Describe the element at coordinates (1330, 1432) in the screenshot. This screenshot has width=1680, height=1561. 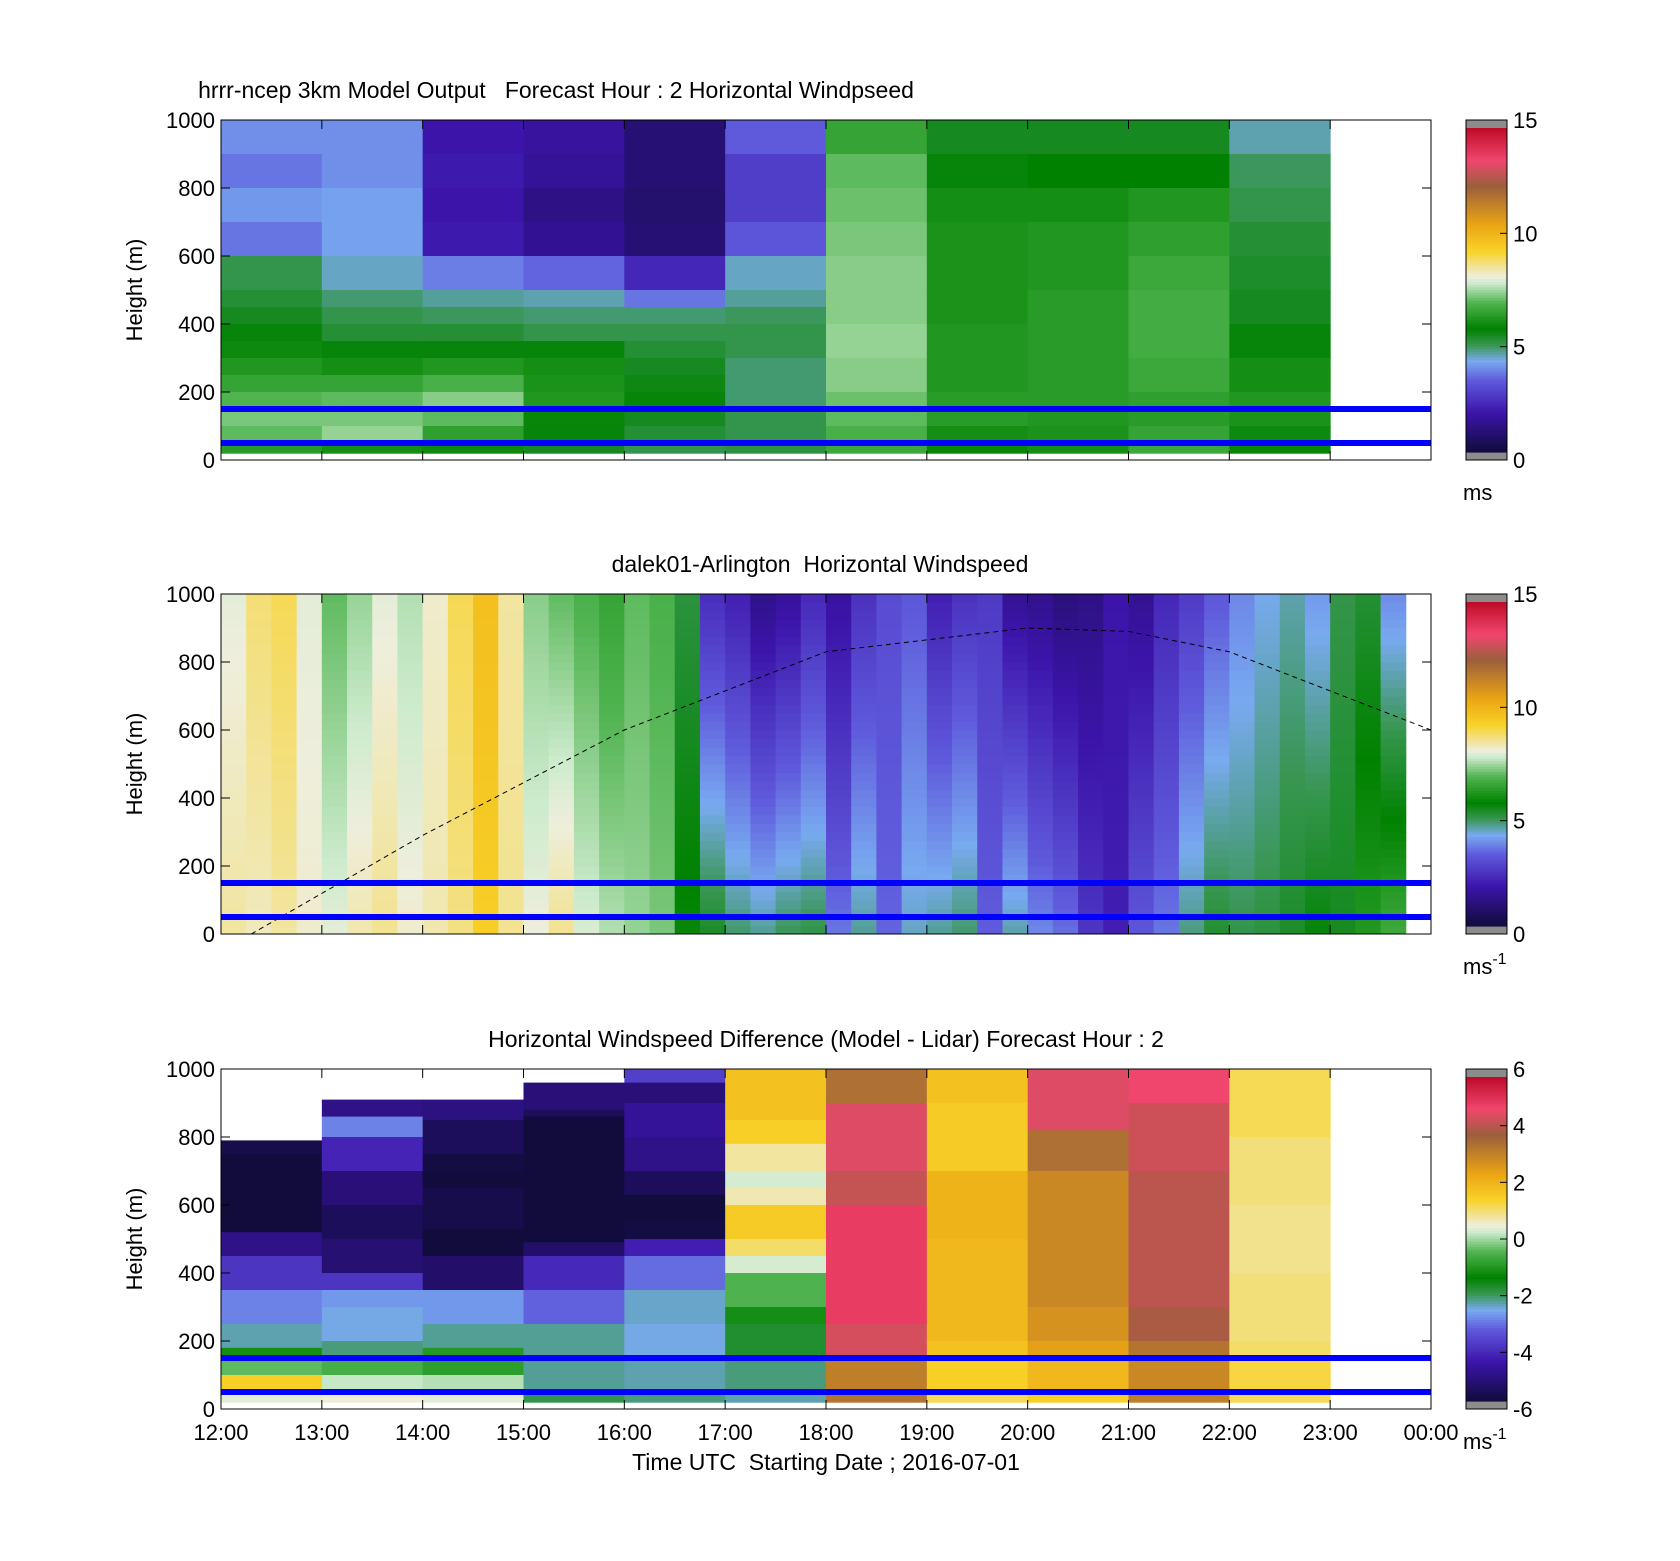
I see `x-tick-label: 23:00` at that location.